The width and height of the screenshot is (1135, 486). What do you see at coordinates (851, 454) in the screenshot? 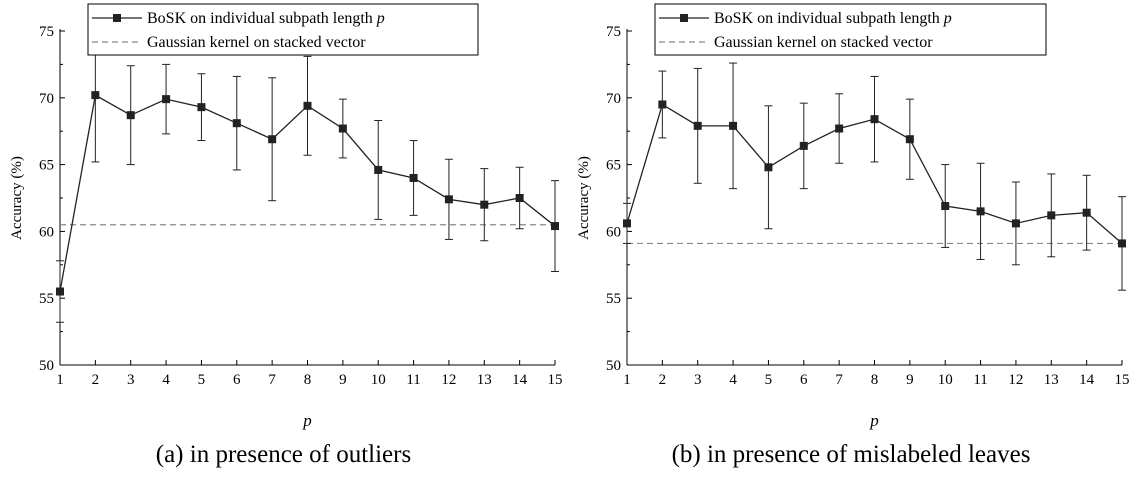
I see `chart-b-caption: (b) in presence of mislabeled leaves` at bounding box center [851, 454].